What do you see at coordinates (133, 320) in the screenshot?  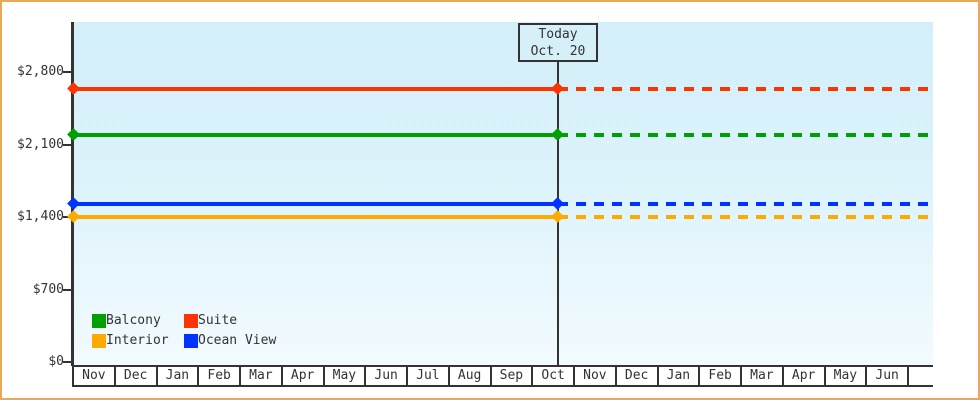 I see `legend-label: Balcony` at bounding box center [133, 320].